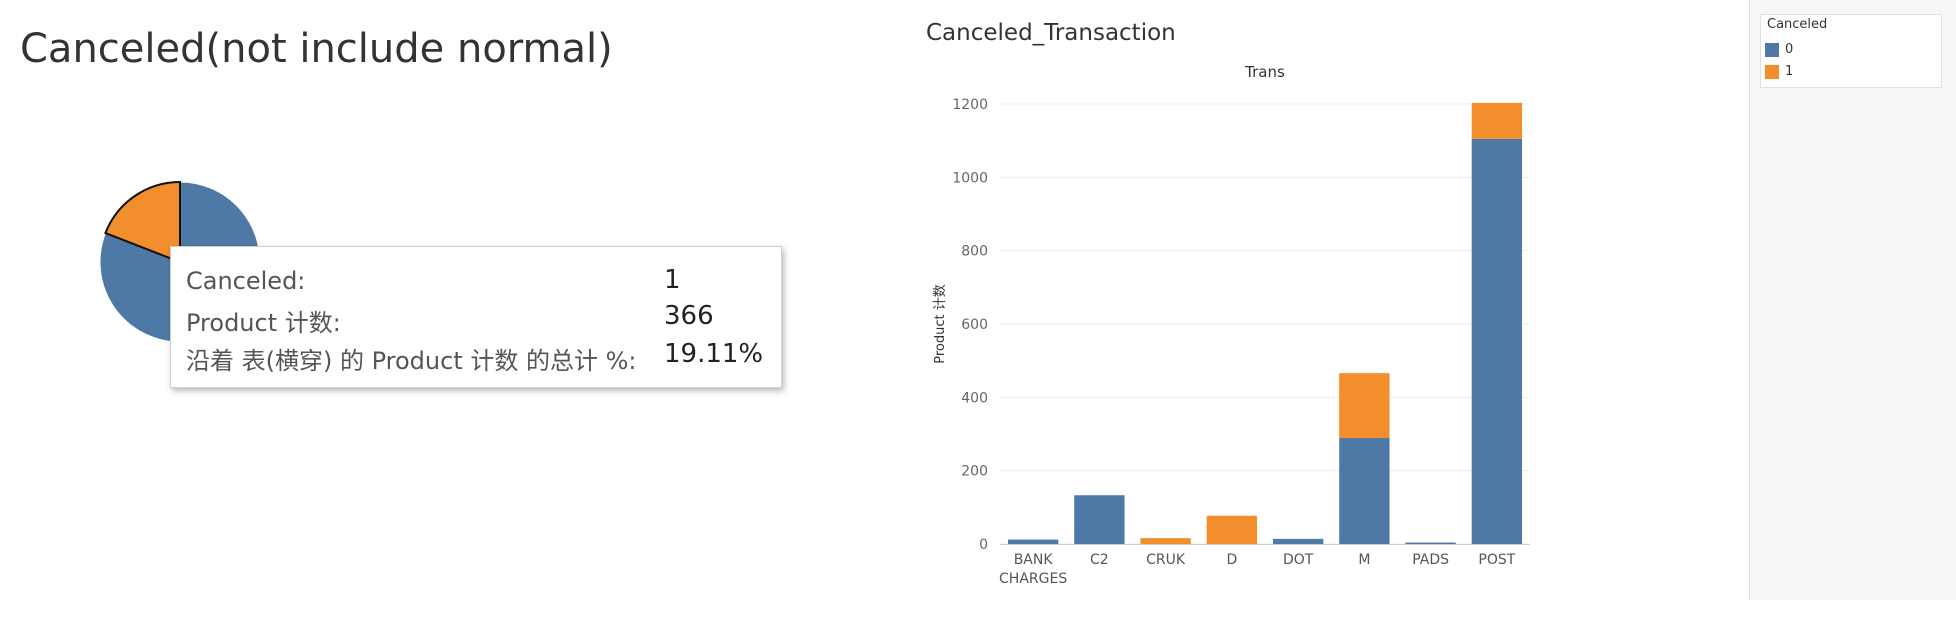 This screenshot has width=1956, height=624. I want to click on legend-label-0: 0, so click(1789, 49).